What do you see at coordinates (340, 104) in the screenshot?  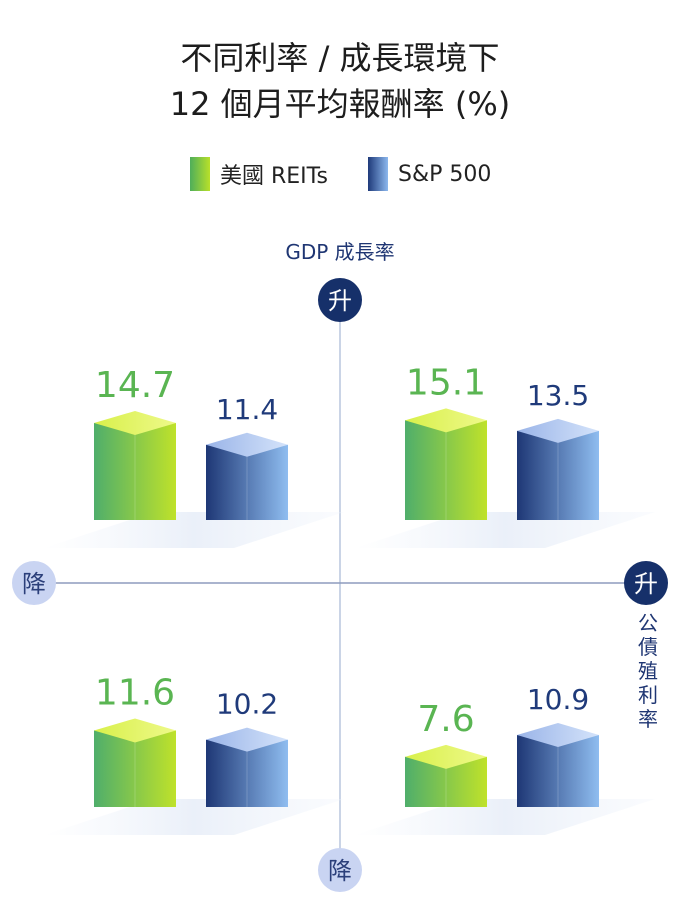 I see `chart-title-line-2: 12 個月平均報酬率 (%)` at bounding box center [340, 104].